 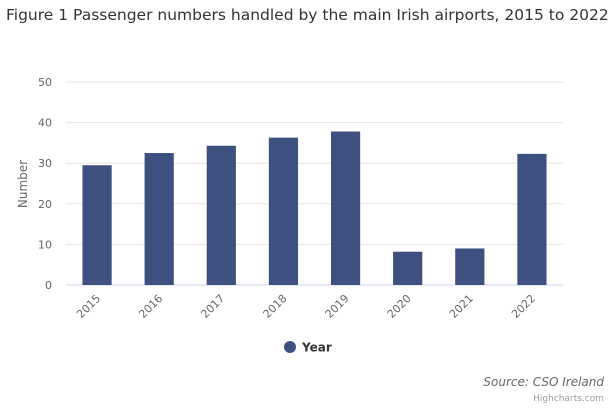 What do you see at coordinates (399, 306) in the screenshot?
I see `x-tick-label: 2020` at bounding box center [399, 306].